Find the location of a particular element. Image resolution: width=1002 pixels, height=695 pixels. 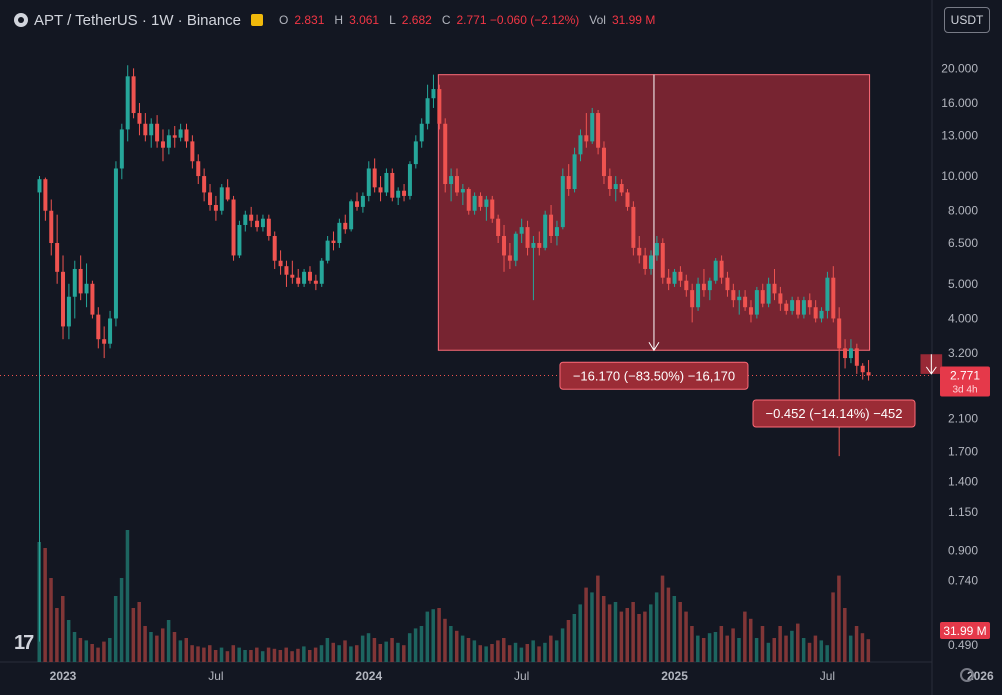

volume-value: 31.99 M is located at coordinates (633, 20).